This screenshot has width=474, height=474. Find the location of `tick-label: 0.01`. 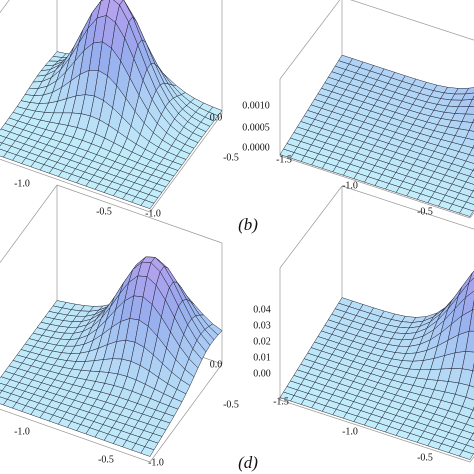

tick-label: 0.01 is located at coordinates (262, 357).